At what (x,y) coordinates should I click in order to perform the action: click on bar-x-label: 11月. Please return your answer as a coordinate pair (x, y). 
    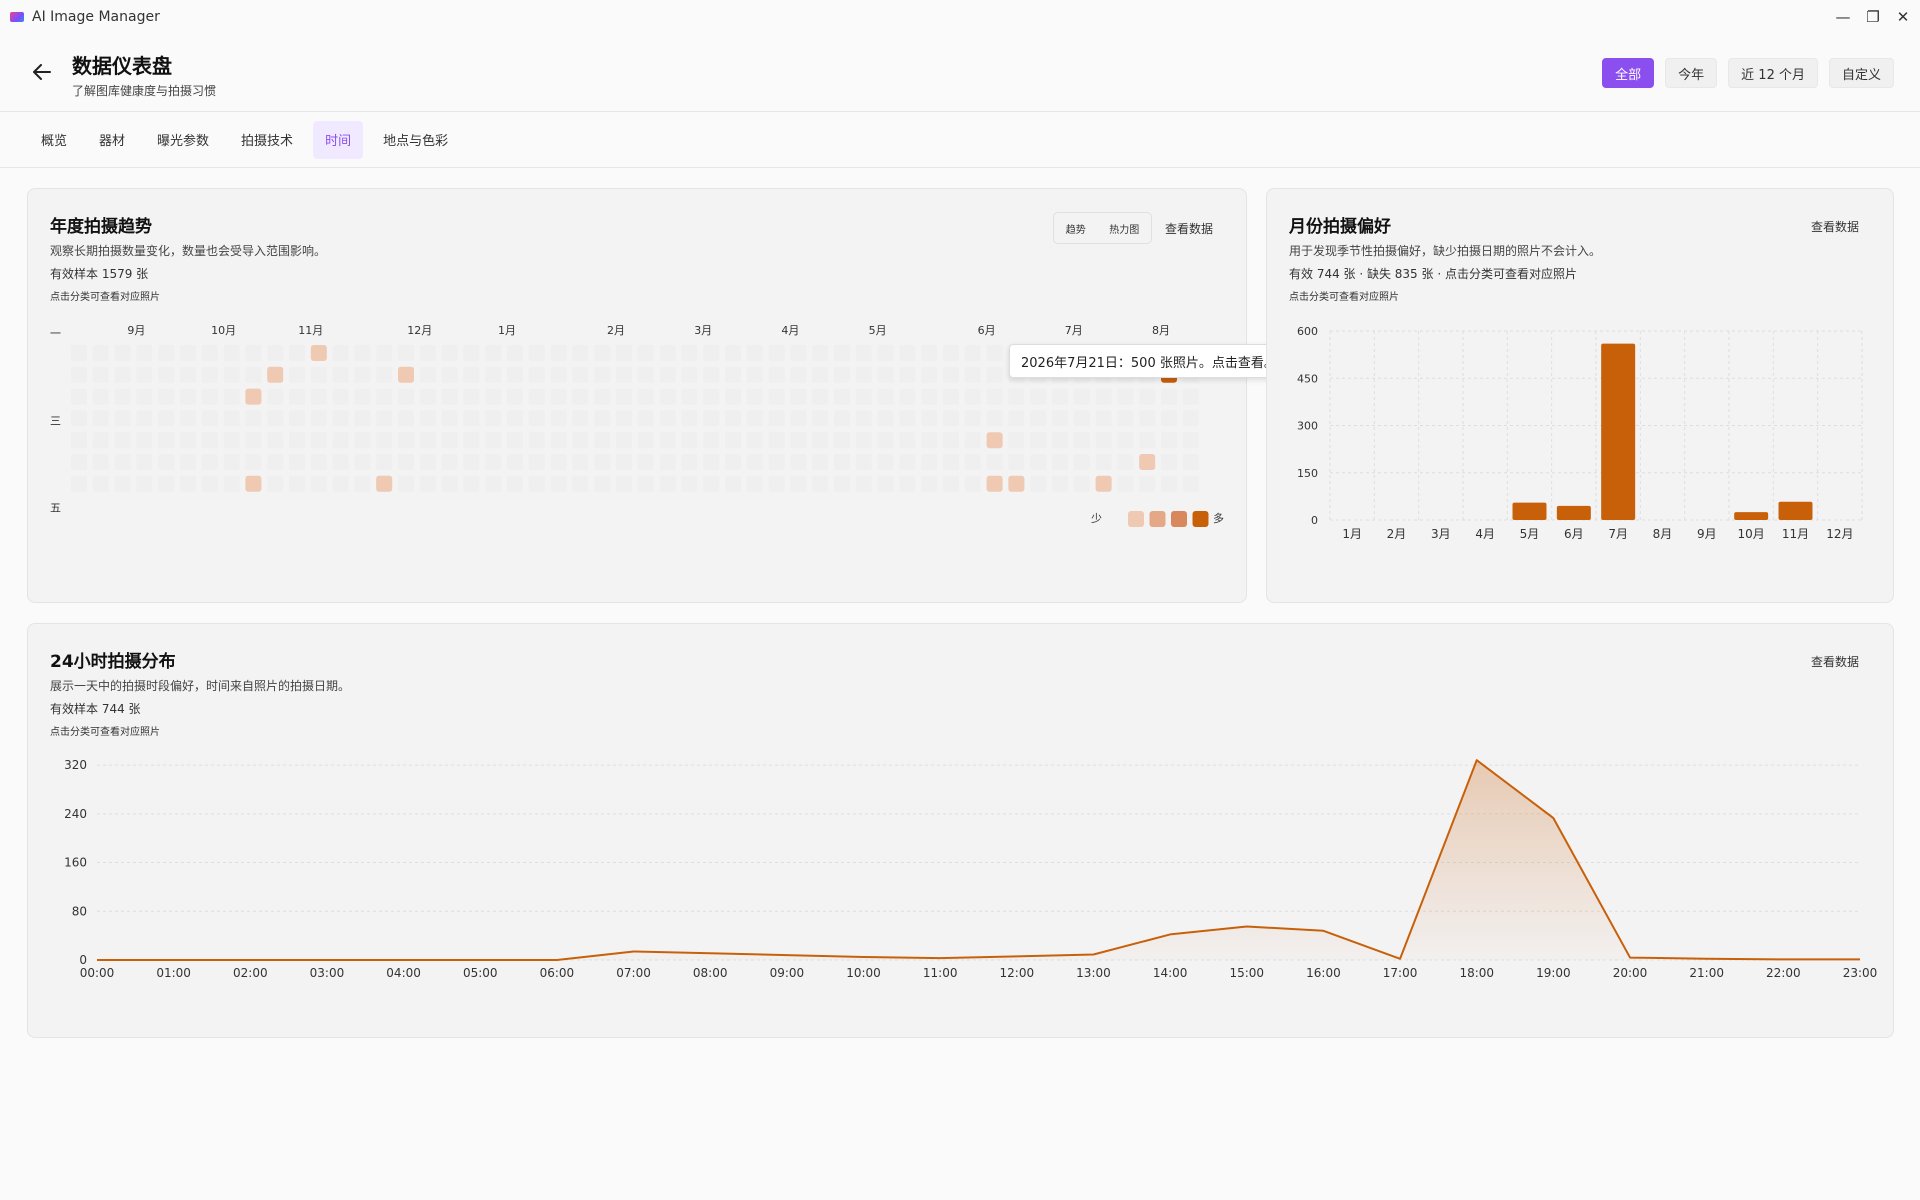
    Looking at the image, I should click on (1795, 534).